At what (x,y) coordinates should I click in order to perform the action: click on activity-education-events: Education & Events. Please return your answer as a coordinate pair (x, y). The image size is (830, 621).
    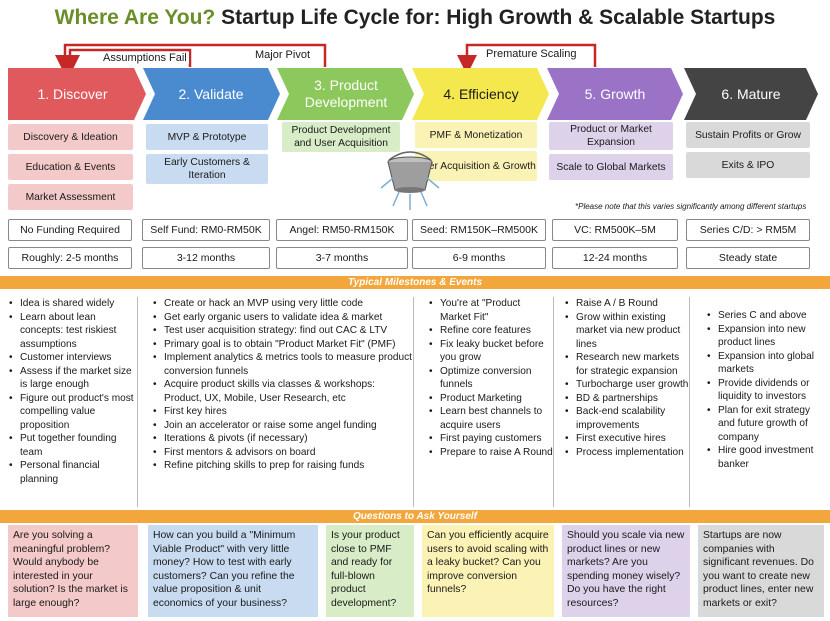
    Looking at the image, I should click on (70, 167).